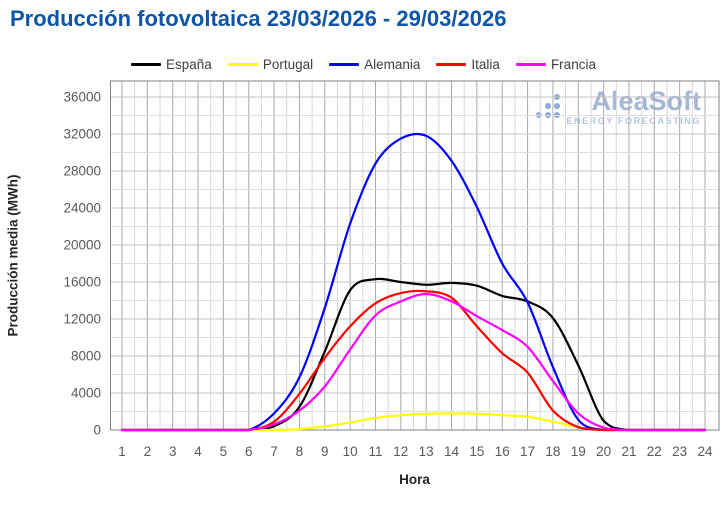  I want to click on legend-item-alemania: Alemania, so click(374, 64).